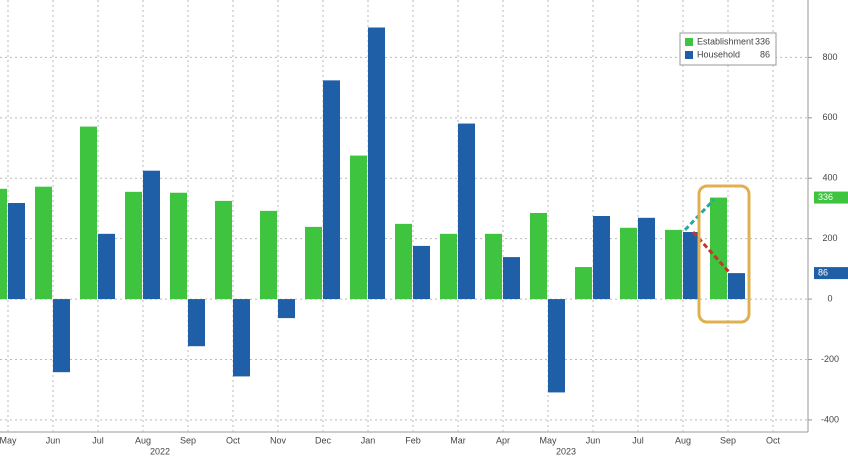  Describe the element at coordinates (829, 178) in the screenshot. I see `y-tick-label: 400` at that location.